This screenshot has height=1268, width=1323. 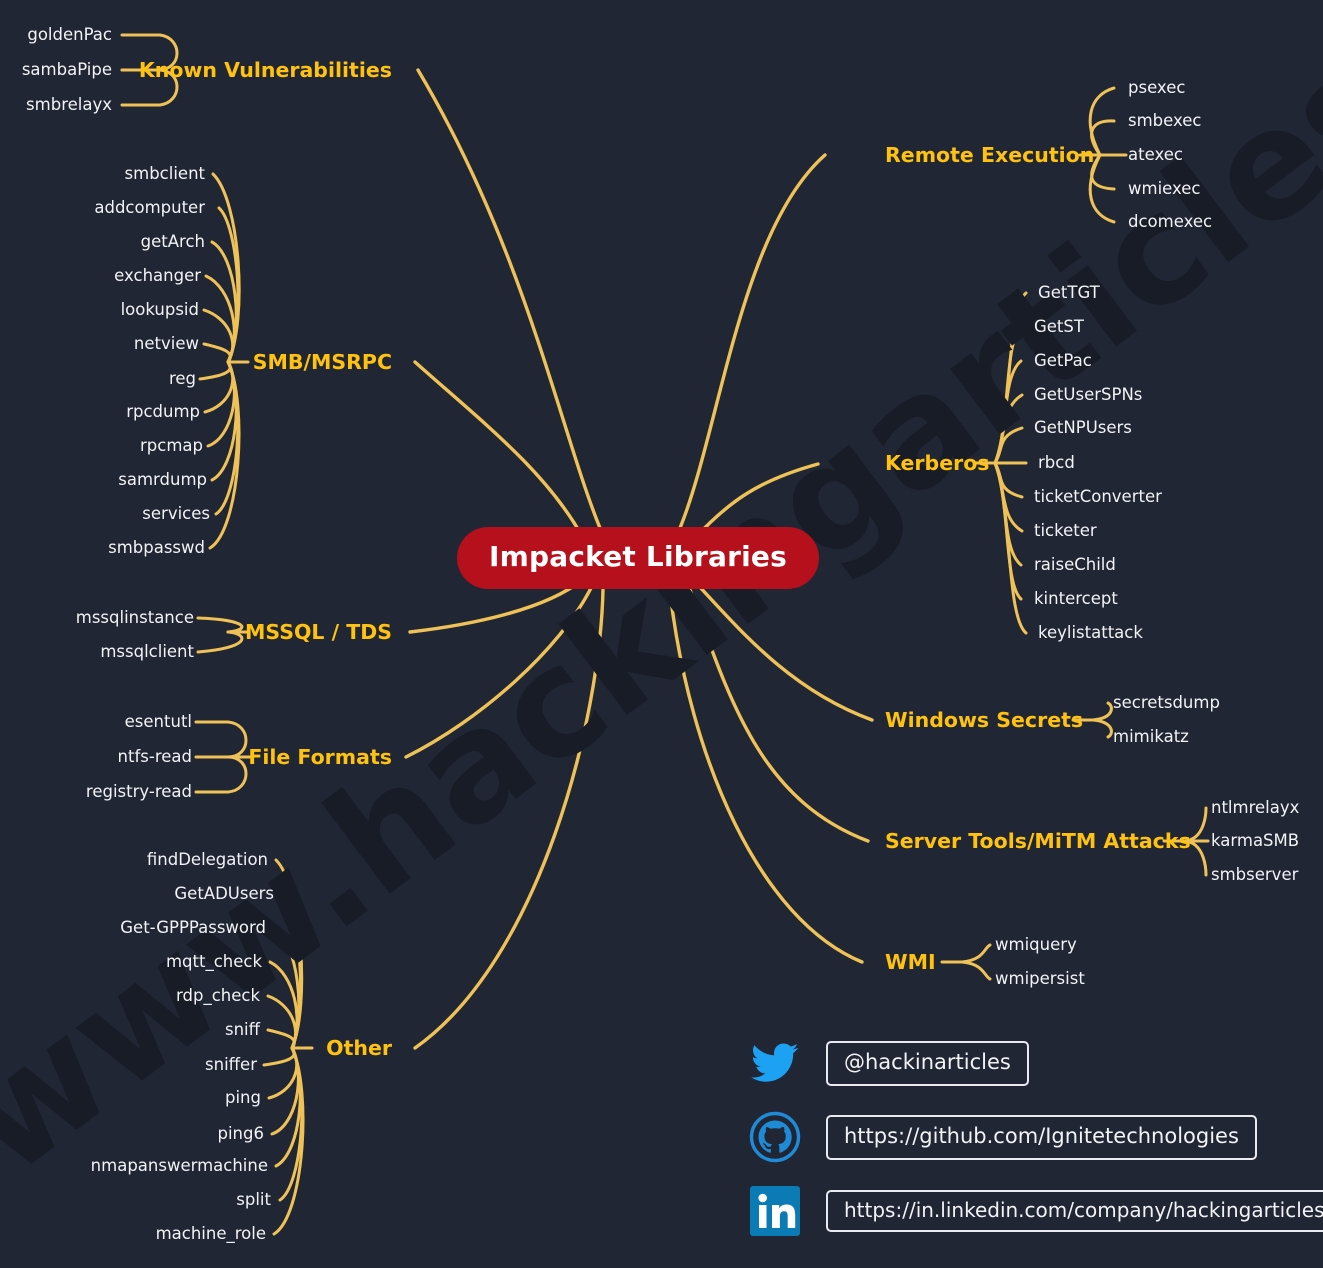 What do you see at coordinates (1063, 360) in the screenshot?
I see `leaf-getpac: GetPac` at bounding box center [1063, 360].